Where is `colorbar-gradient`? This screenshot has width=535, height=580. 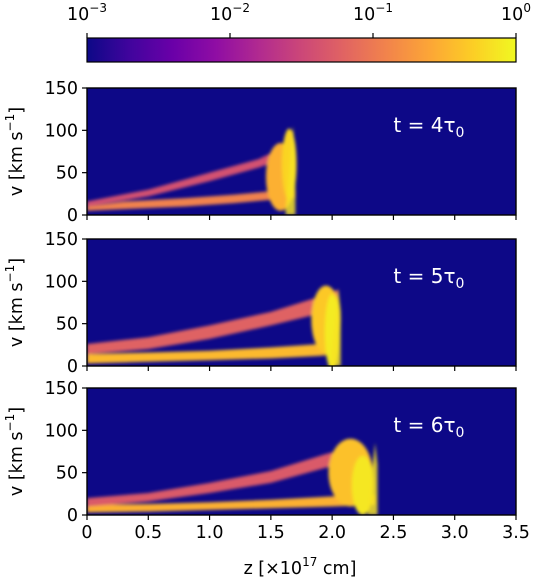
colorbar-gradient is located at coordinates (301, 50).